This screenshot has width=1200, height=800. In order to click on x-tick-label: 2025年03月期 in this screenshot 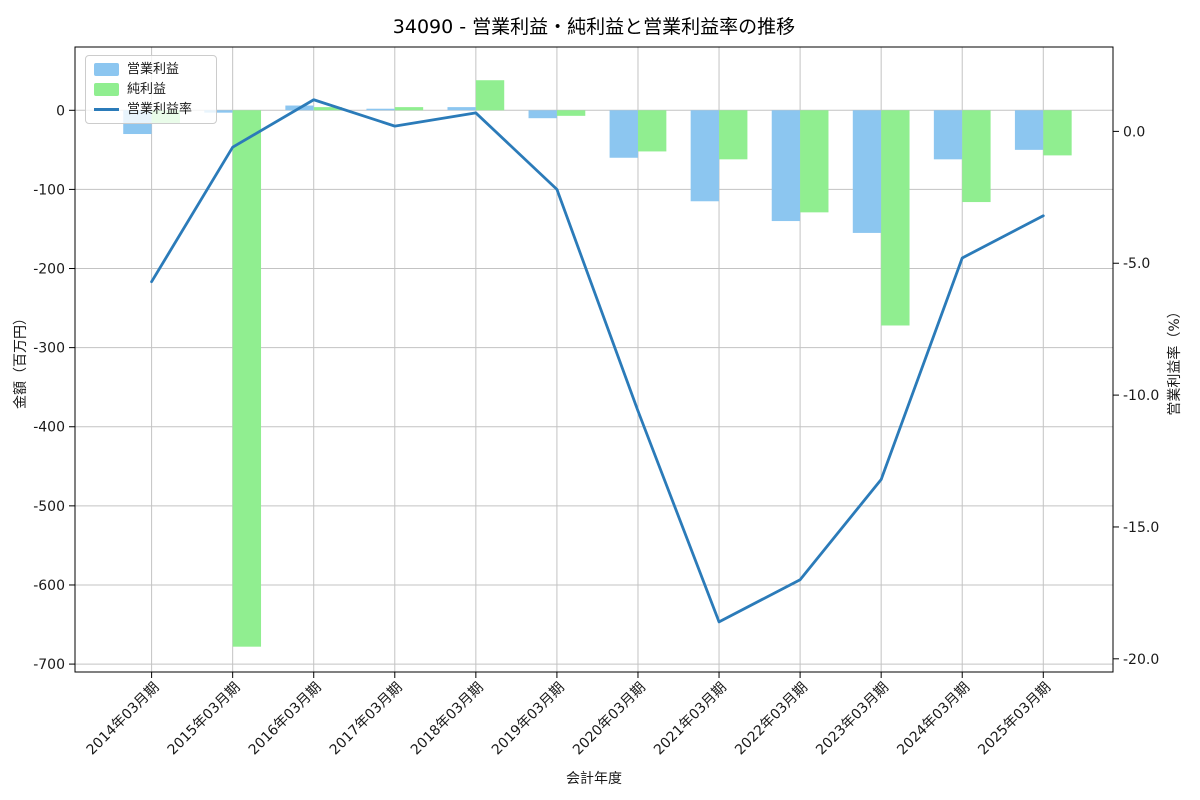, I will do `click(1014, 719)`.